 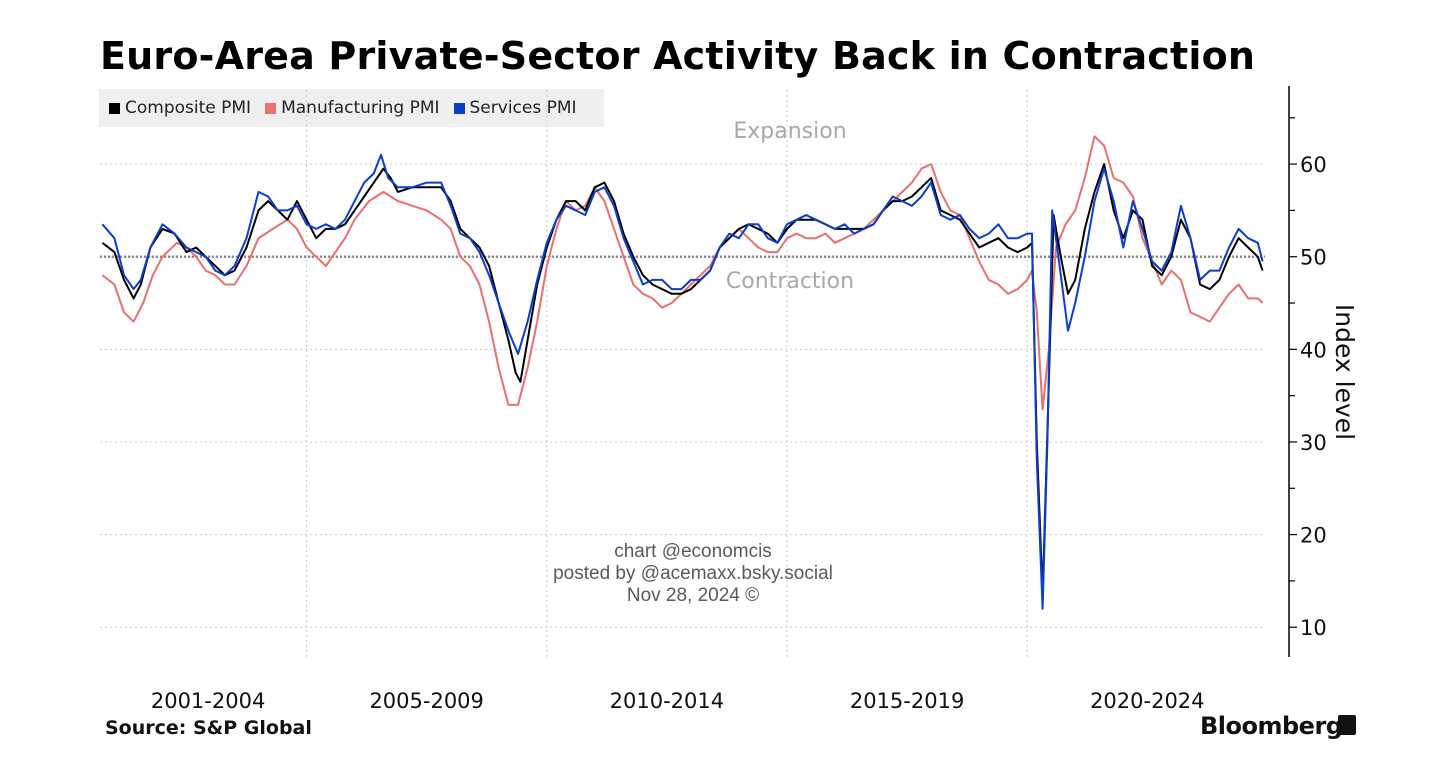 What do you see at coordinates (208, 701) in the screenshot?
I see `x-tick-label: 2001-2004` at bounding box center [208, 701].